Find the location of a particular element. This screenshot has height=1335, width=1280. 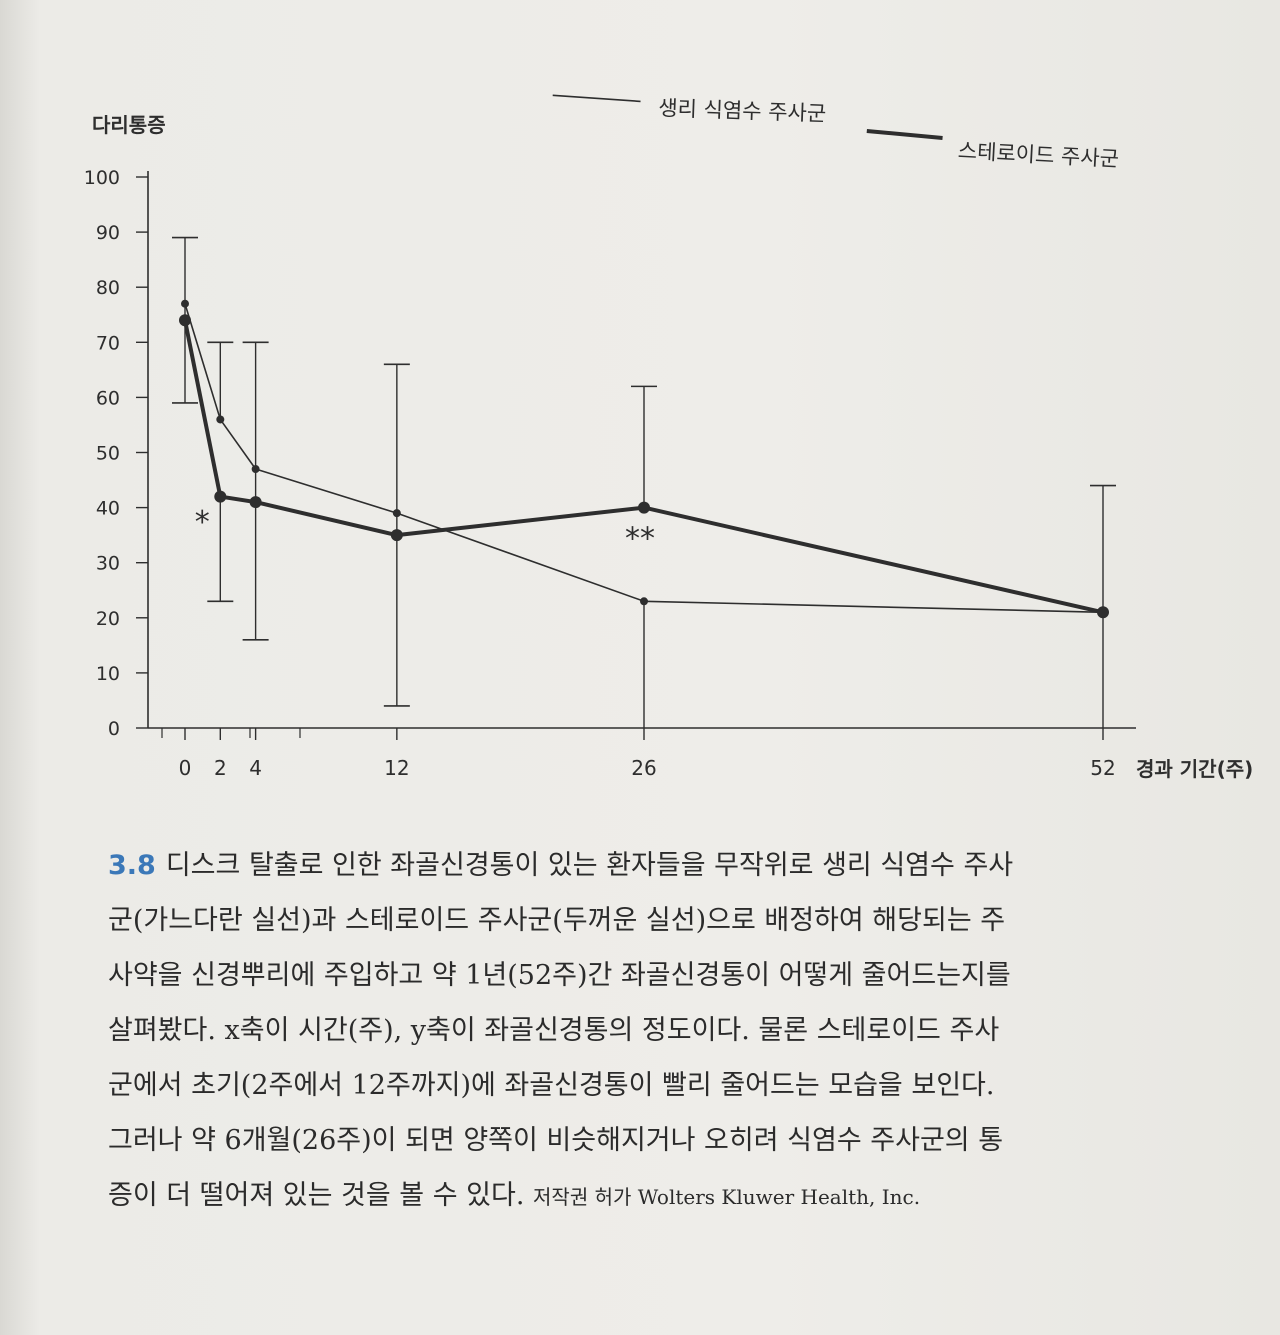

x-tick-label: 2 is located at coordinates (220, 768).